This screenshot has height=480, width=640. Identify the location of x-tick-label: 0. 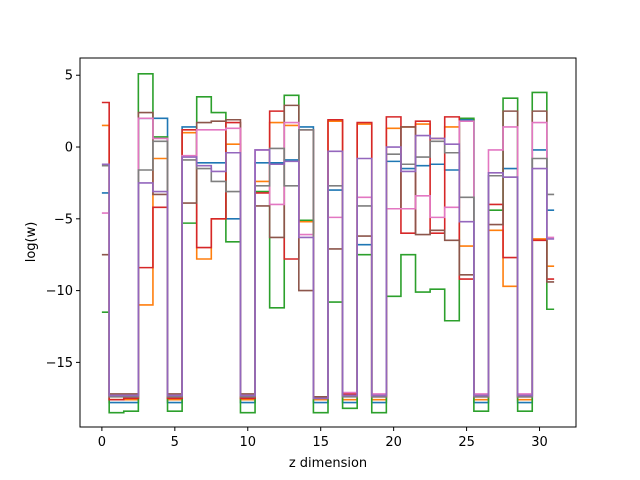
(102, 442).